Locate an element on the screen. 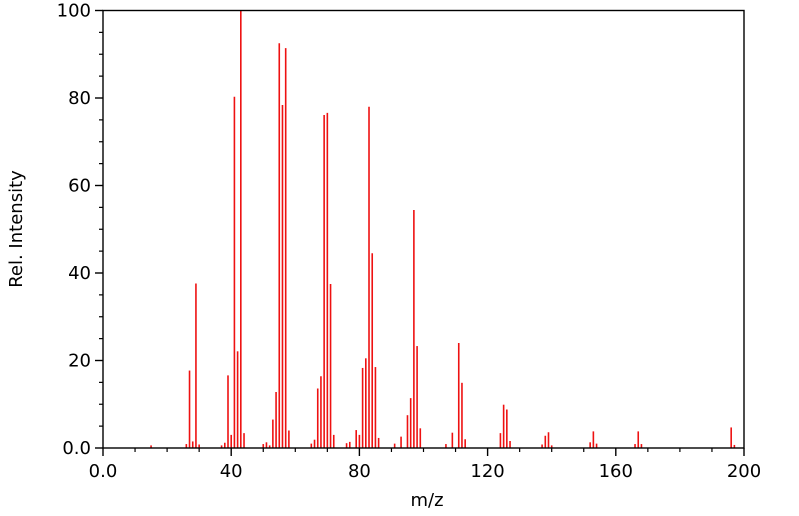  y-tick-label: 60 is located at coordinates (79, 186).